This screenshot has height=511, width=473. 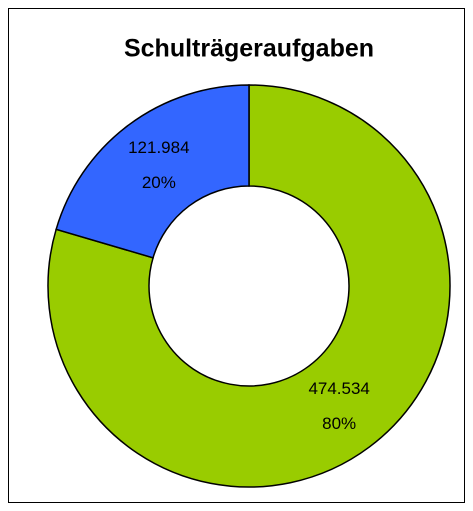 What do you see at coordinates (158, 147) in the screenshot?
I see `value-label: 121.984` at bounding box center [158, 147].